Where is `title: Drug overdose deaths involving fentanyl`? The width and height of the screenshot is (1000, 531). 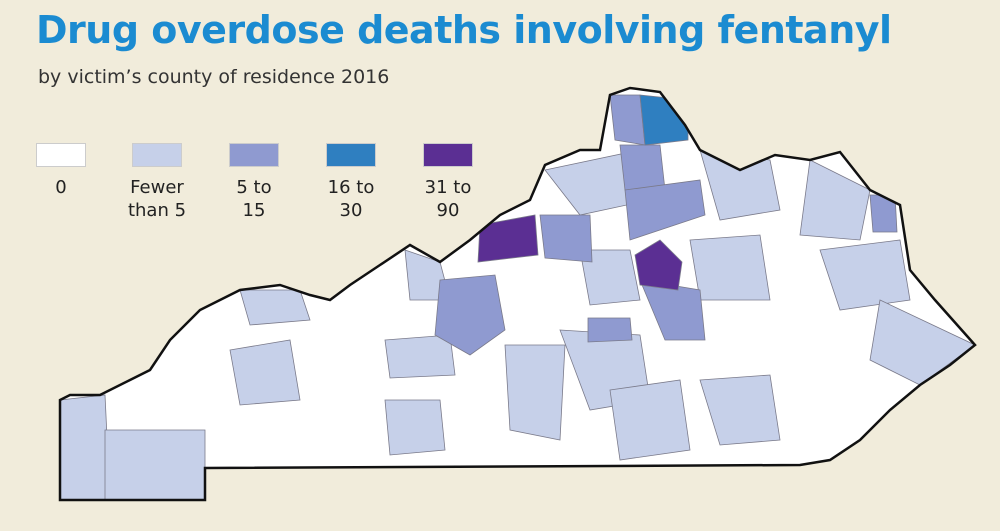
title: Drug overdose deaths involving fentanyl is located at coordinates (464, 30).